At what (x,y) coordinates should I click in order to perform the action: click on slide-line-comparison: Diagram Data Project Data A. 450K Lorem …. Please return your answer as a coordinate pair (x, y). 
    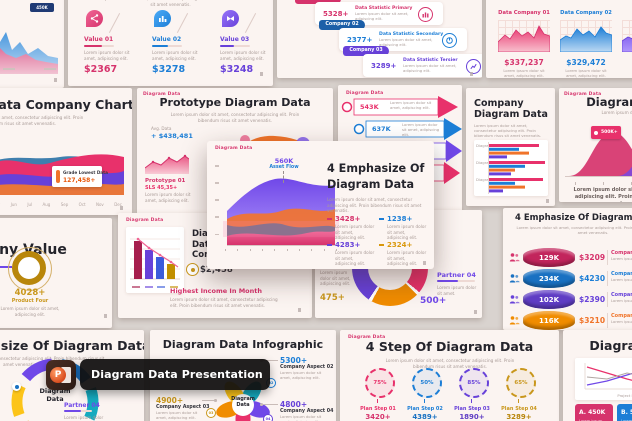
    Looking at the image, I should click on (597, 375).